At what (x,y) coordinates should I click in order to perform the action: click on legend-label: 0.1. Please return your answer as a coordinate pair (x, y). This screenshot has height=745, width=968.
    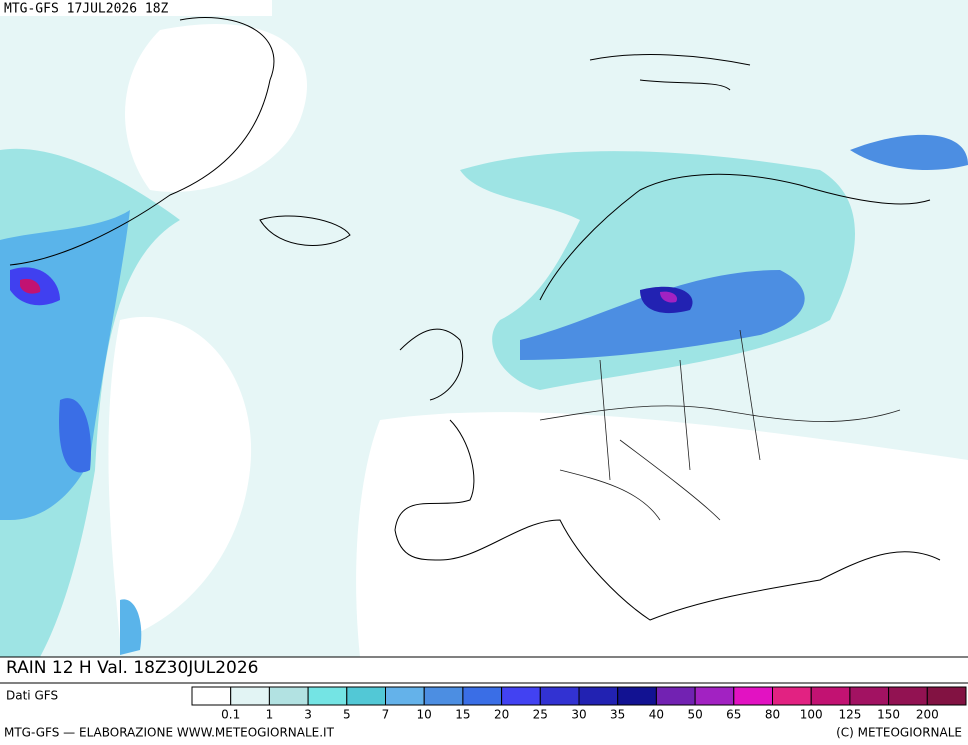
    Looking at the image, I should click on (230, 715).